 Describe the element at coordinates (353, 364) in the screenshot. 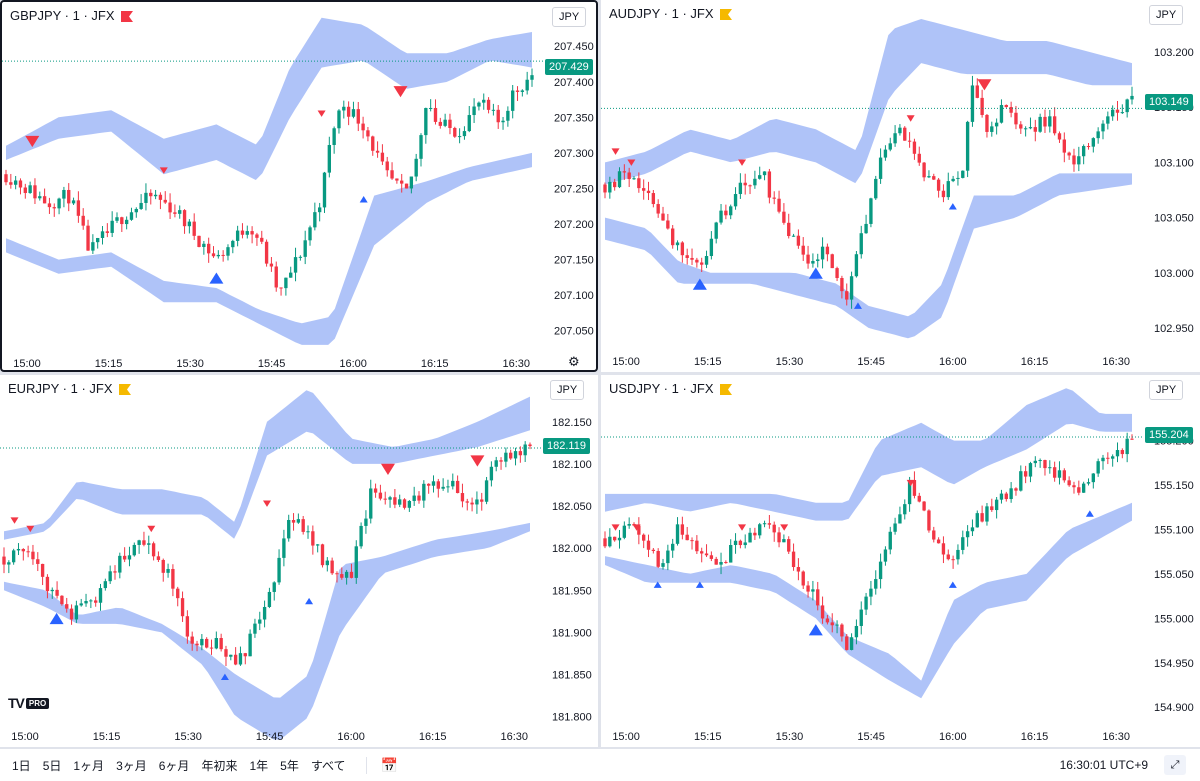

I see `x-tick-label: 16:00` at that location.